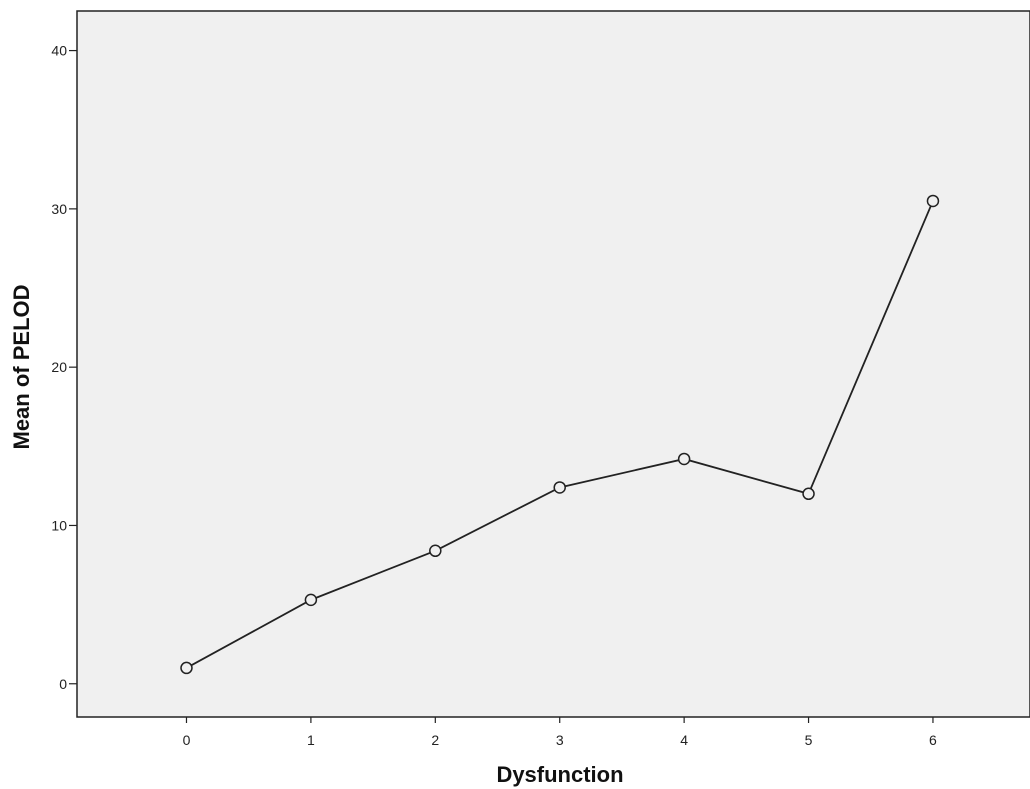 The width and height of the screenshot is (1030, 789). I want to click on x-tick-label: 3, so click(560, 740).